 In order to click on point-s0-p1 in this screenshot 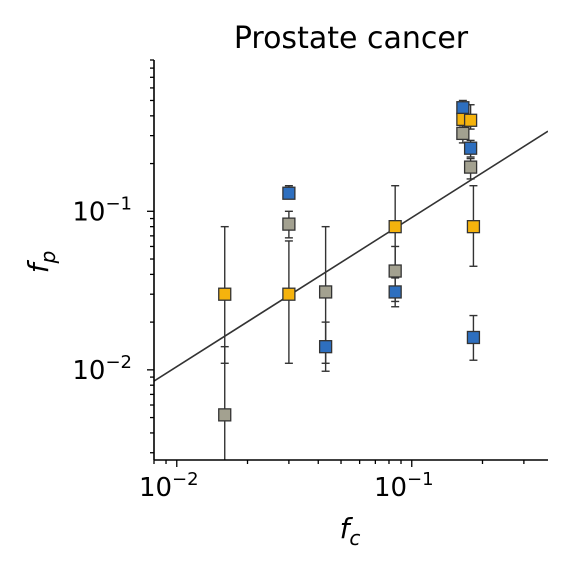, I will do `click(325, 347)`.